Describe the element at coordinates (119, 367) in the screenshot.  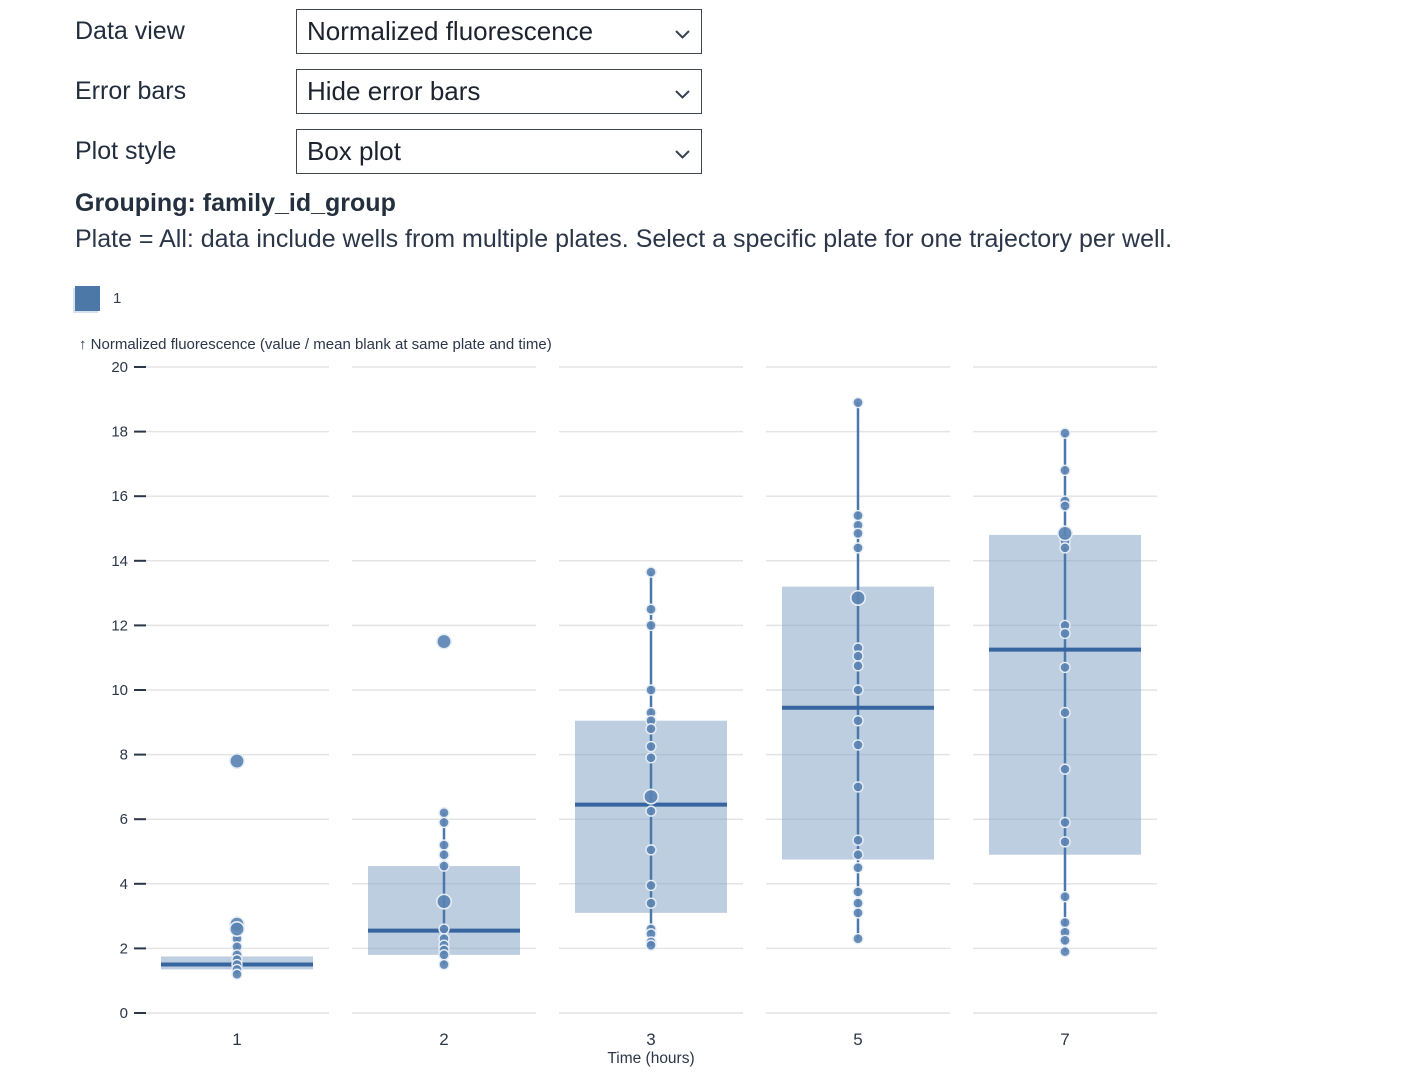
I see `y-tick-label: 20` at that location.